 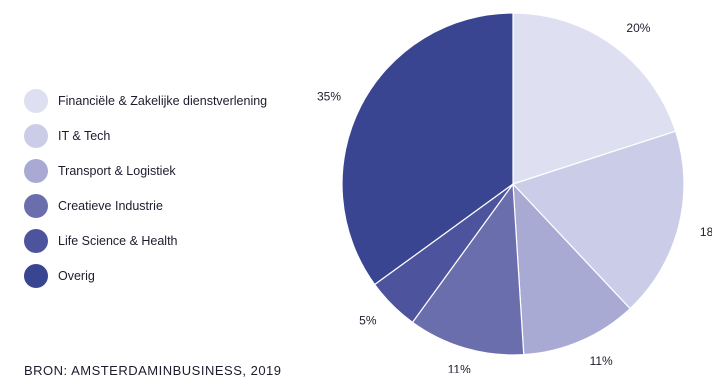 I want to click on slice-label: 20%, so click(x=638, y=28).